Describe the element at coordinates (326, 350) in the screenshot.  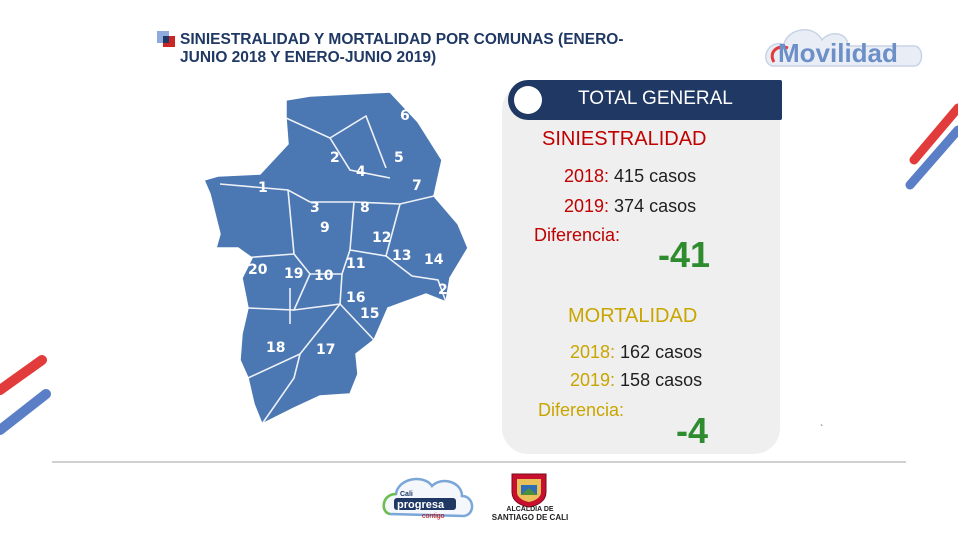
I see `comuna-label: 17` at that location.